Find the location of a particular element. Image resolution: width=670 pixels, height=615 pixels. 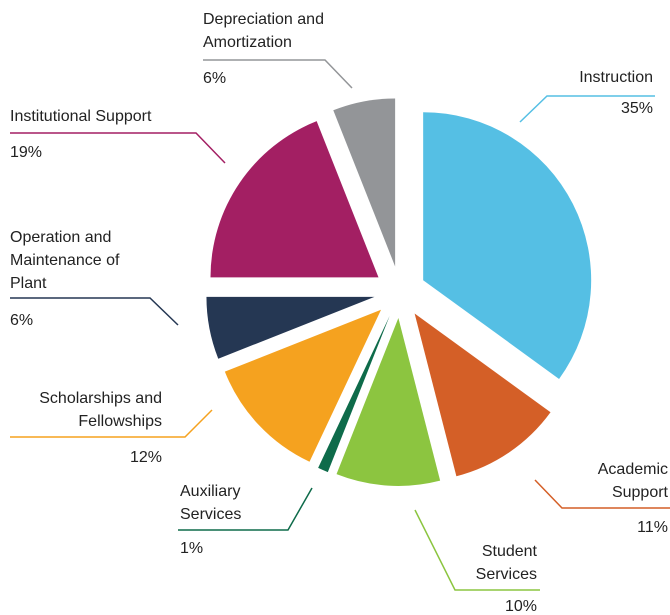

slice-label: Academic Support is located at coordinates (632, 481).